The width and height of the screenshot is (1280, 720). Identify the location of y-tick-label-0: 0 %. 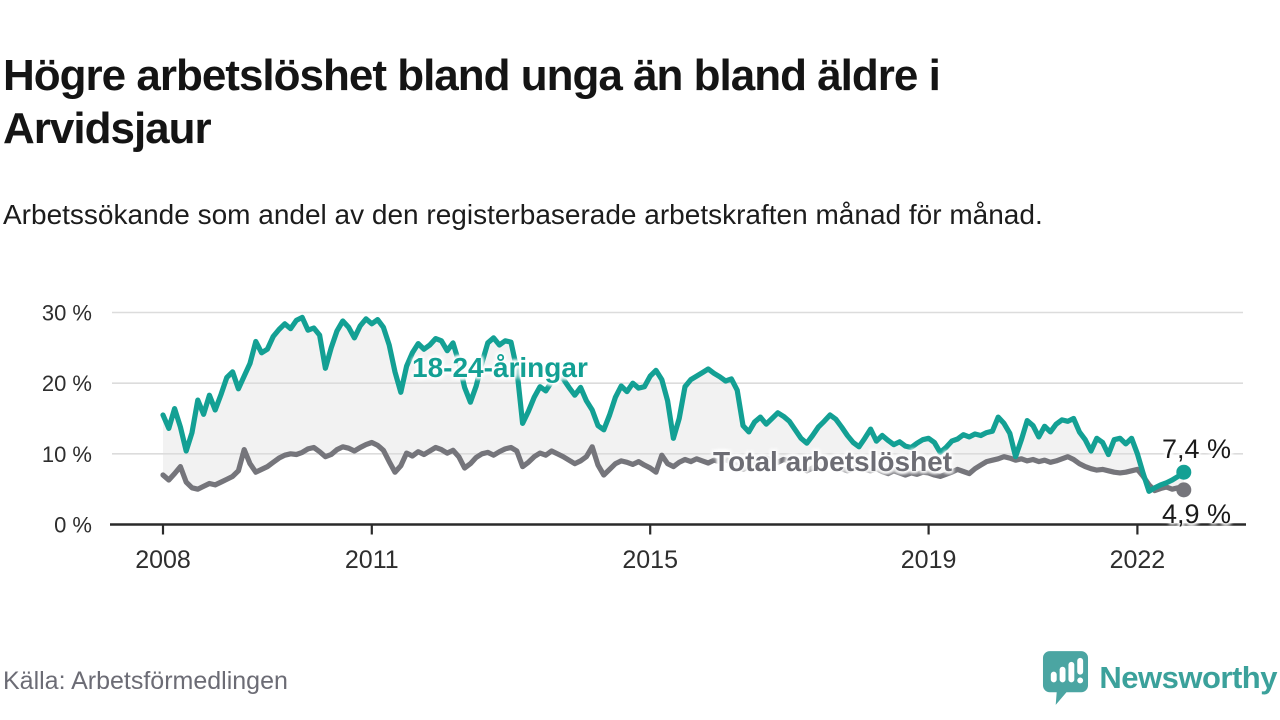
(73, 525).